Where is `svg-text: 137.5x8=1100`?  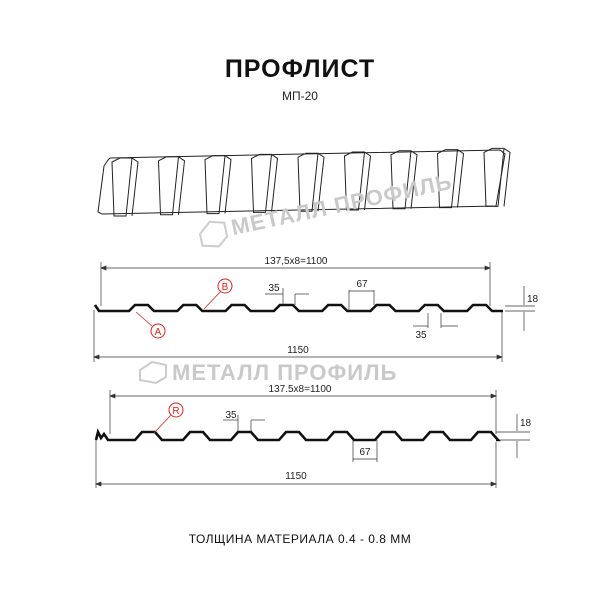
svg-text: 137.5x8=1100 is located at coordinates (300, 389).